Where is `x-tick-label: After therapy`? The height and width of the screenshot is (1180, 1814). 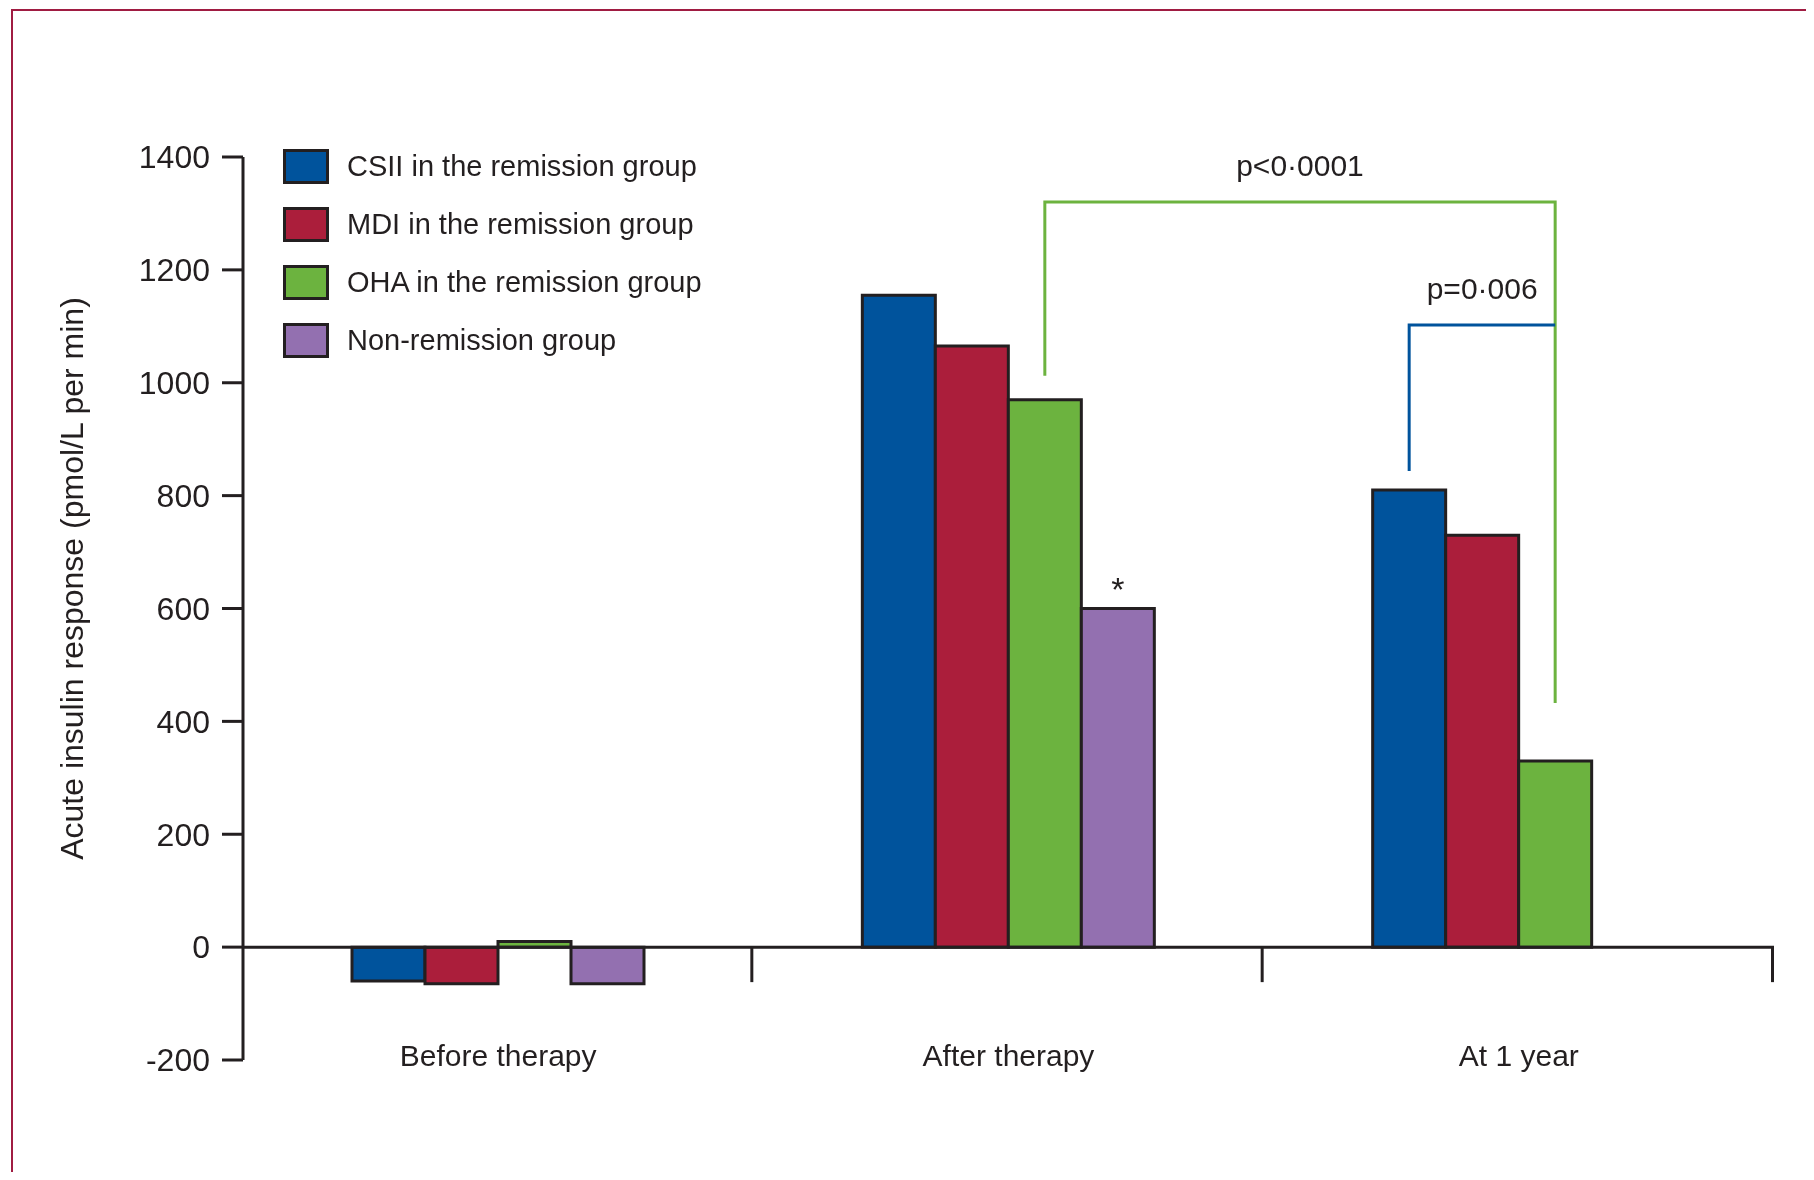 x-tick-label: After therapy is located at coordinates (1008, 1055).